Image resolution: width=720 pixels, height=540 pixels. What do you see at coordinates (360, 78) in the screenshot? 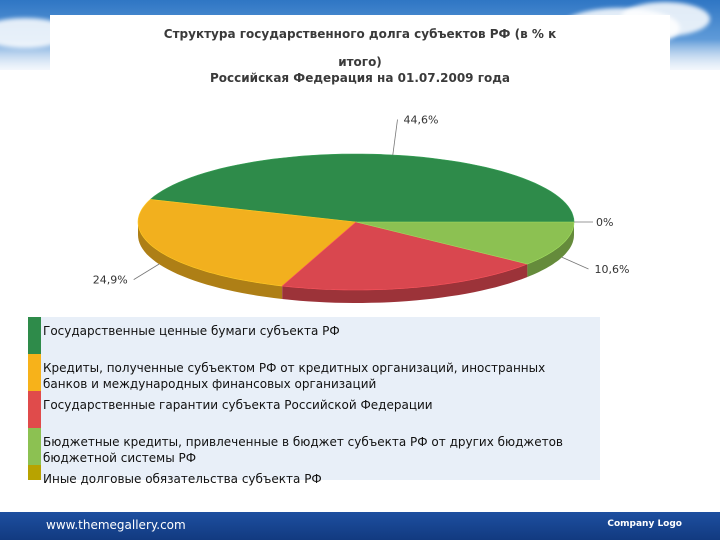
I see `chart-title-line-3: Российская Федерация на 01.07.2009 года` at bounding box center [360, 78].